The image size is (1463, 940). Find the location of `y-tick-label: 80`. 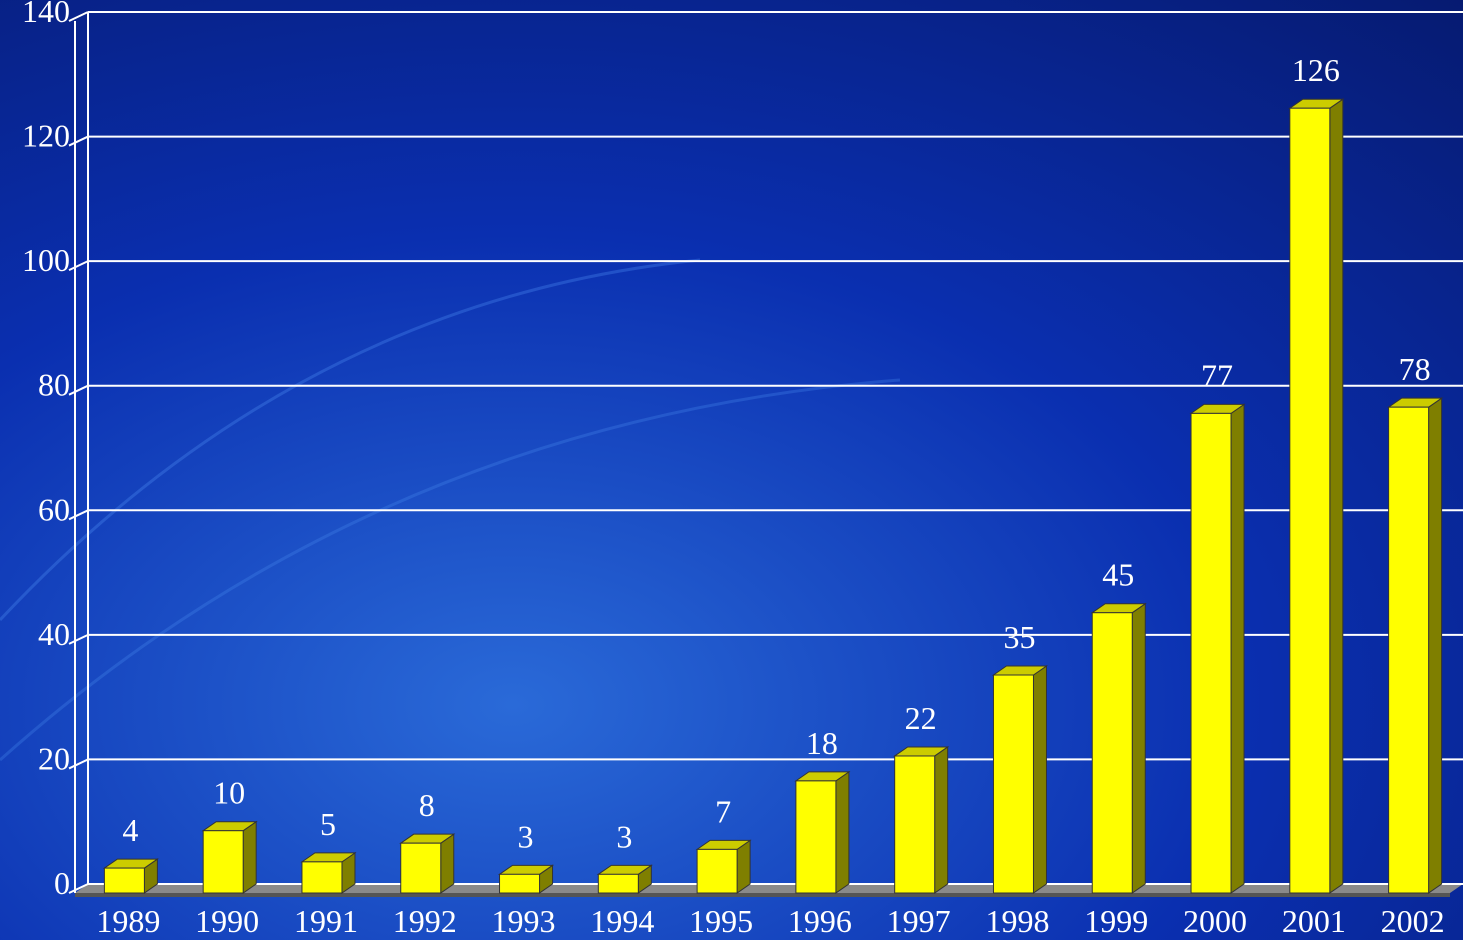

y-tick-label: 80 is located at coordinates (54, 385).